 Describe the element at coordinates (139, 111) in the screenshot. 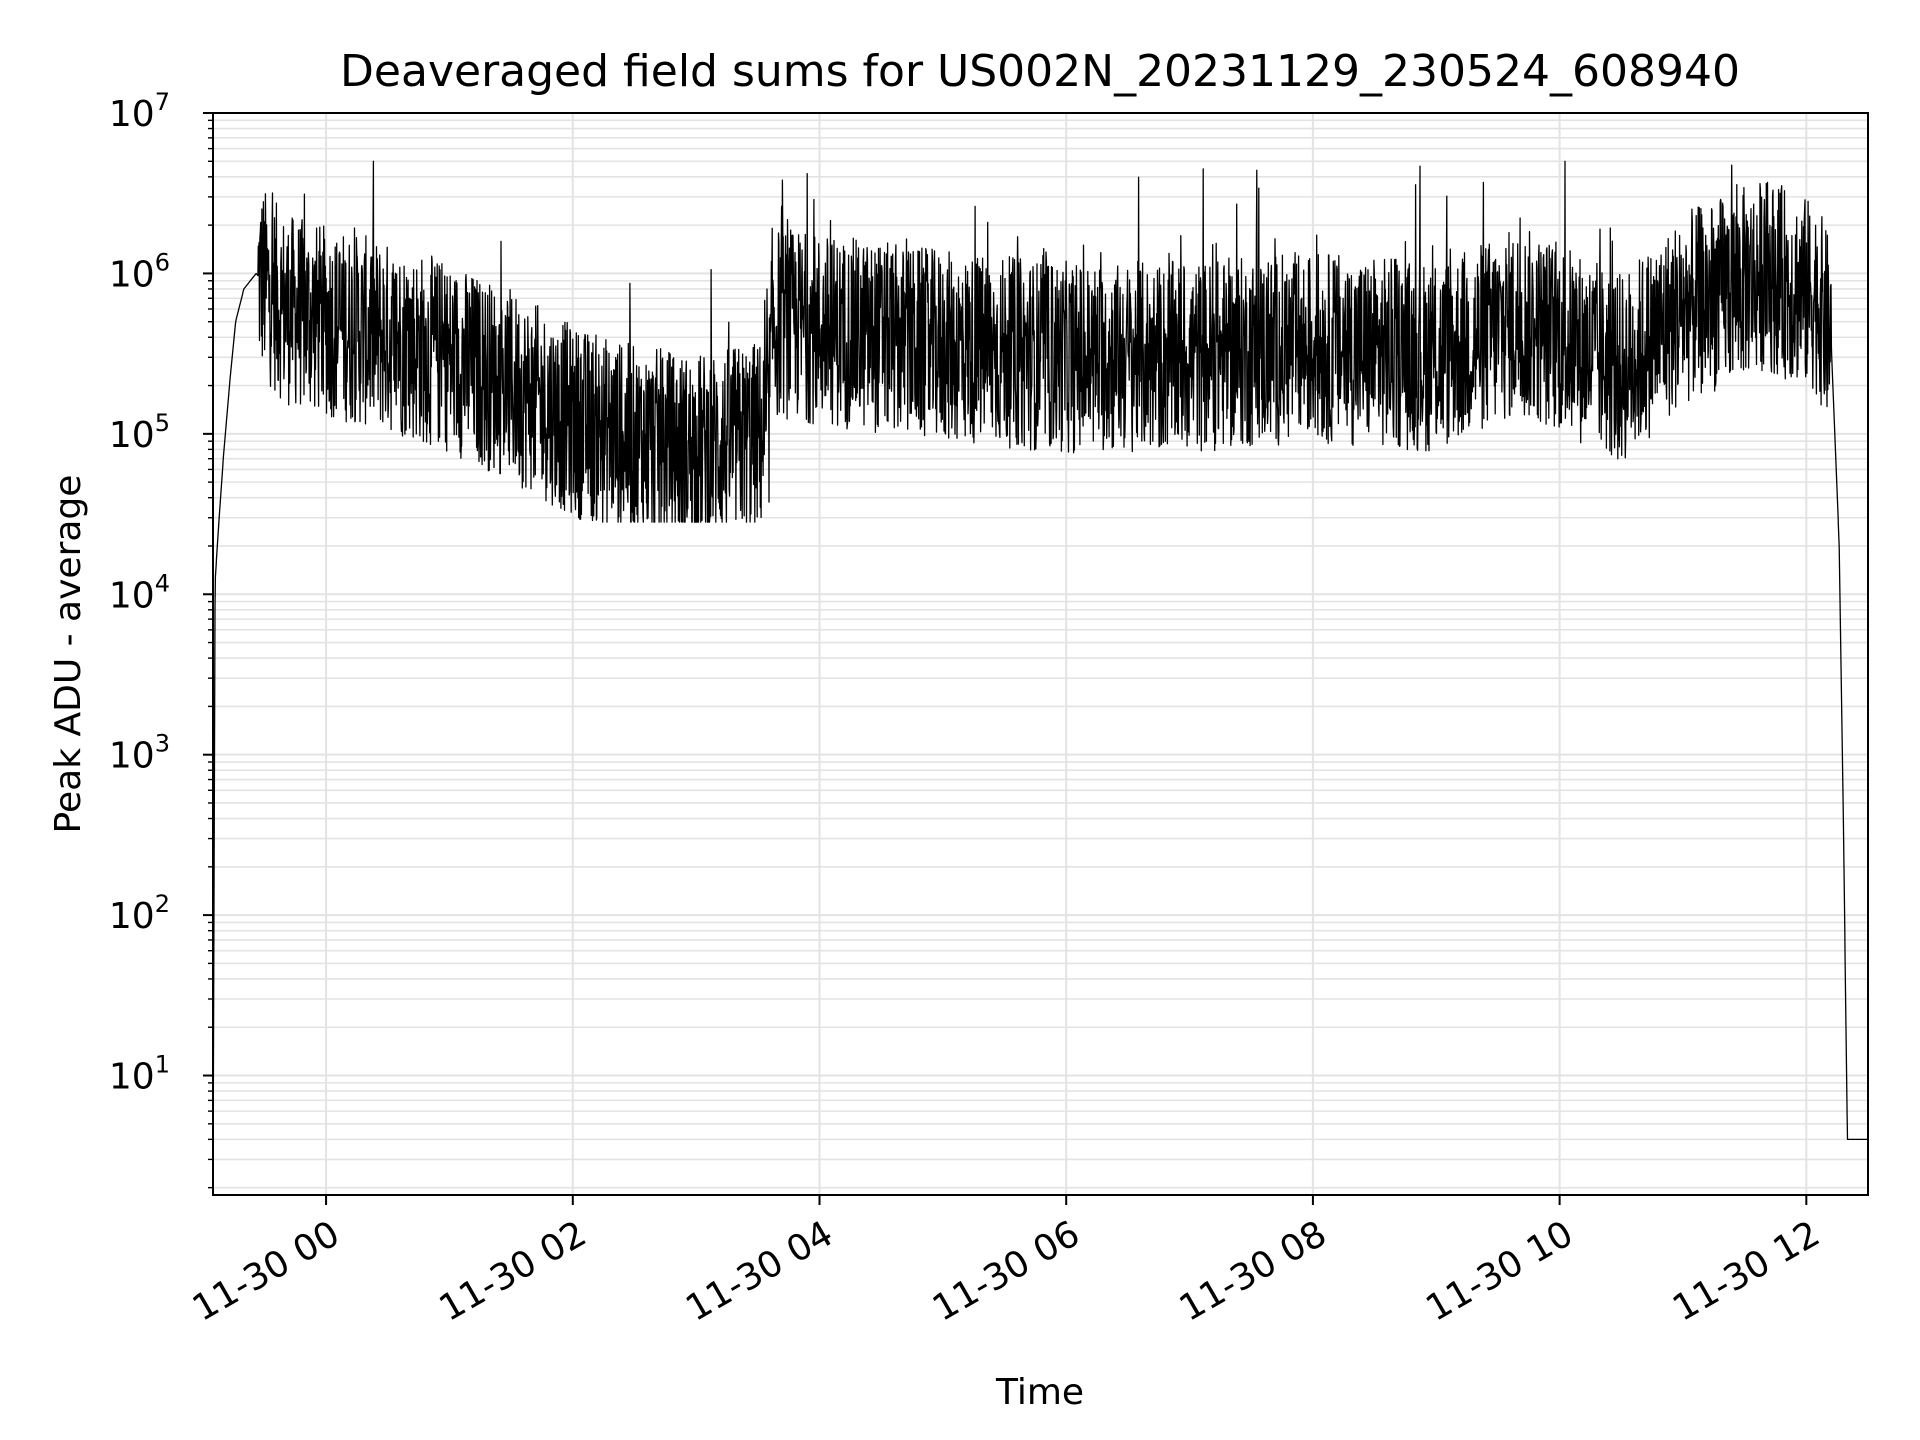

I see `y-tick-label: 10⁷` at that location.